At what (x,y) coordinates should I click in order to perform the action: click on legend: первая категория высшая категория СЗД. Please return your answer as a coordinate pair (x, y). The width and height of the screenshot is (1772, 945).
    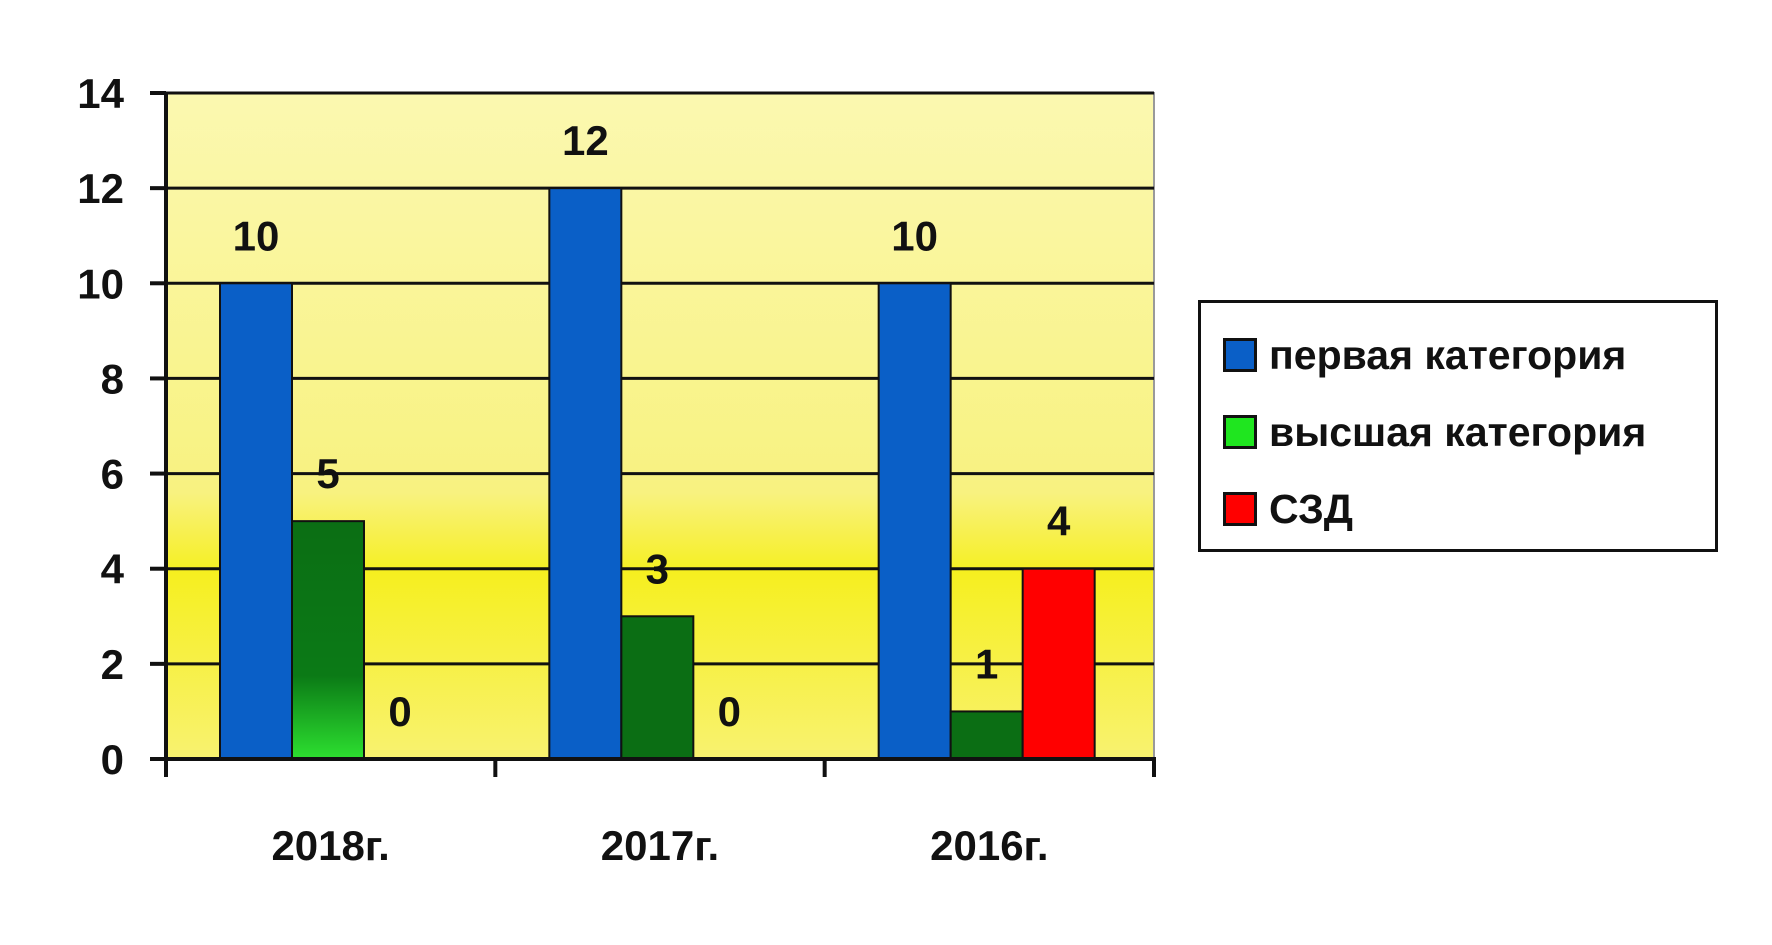
    Looking at the image, I should click on (1458, 426).